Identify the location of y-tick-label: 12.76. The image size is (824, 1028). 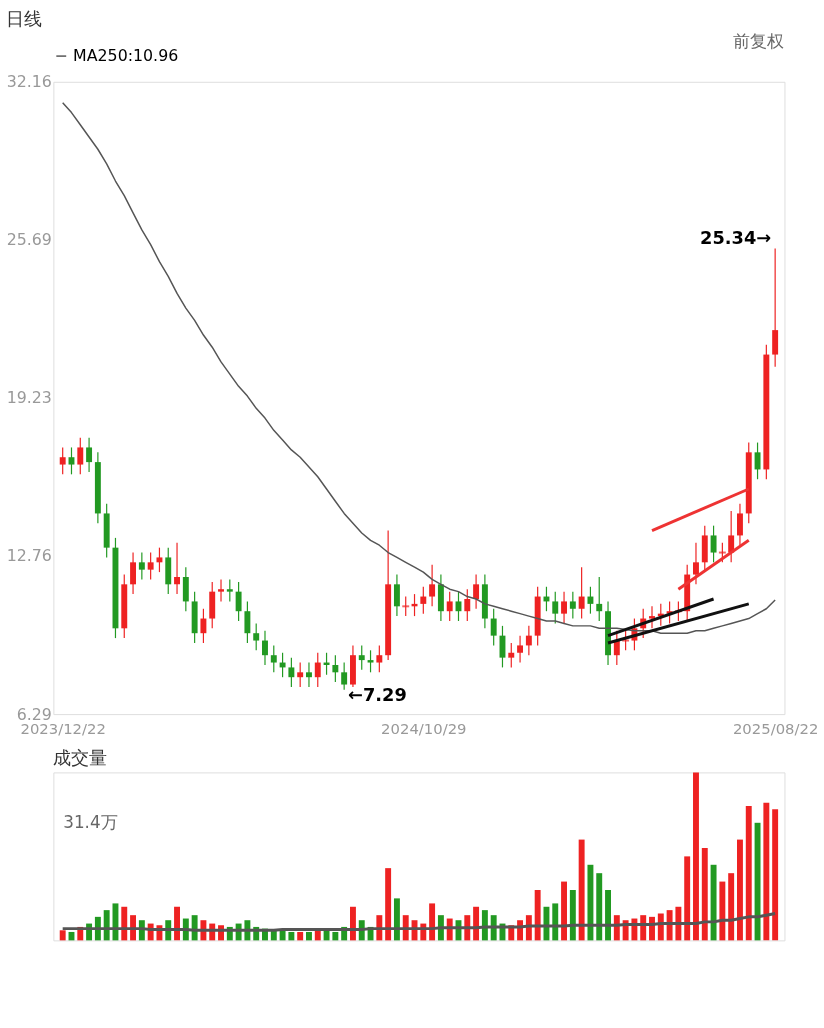
(29, 556).